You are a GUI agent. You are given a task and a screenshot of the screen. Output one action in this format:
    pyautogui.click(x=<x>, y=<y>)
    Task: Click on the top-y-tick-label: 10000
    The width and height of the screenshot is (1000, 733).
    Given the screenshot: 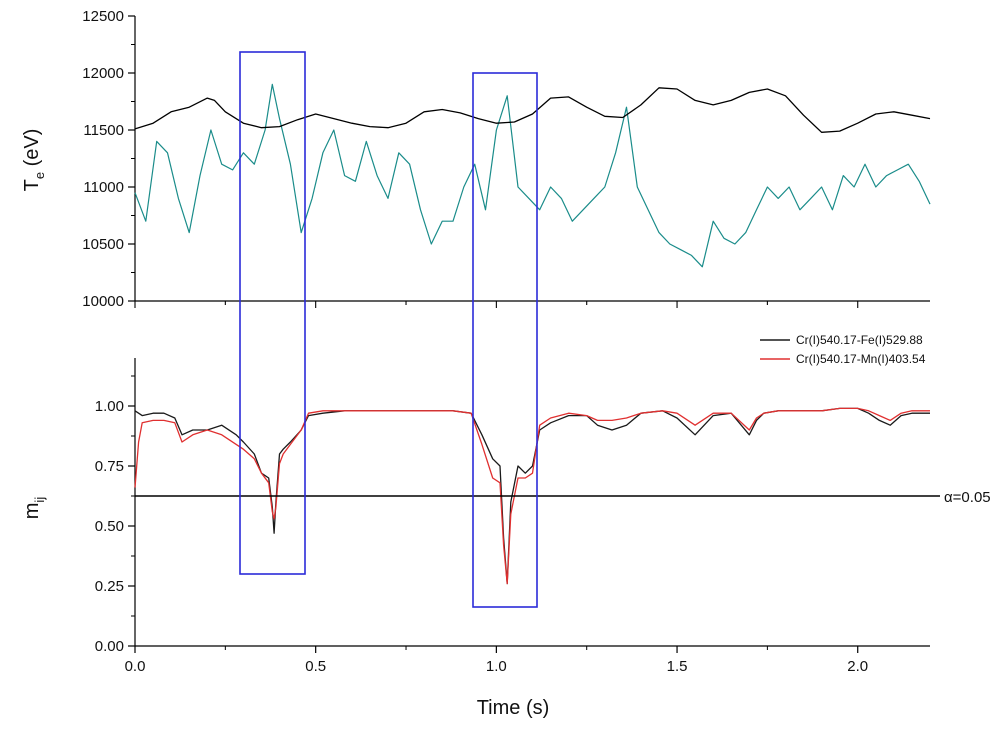 What is the action you would take?
    pyautogui.click(x=103, y=301)
    